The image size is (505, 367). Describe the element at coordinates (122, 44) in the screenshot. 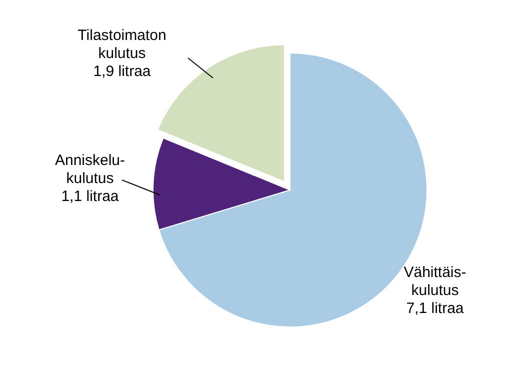

I see `slice-label: Tilastoimaton kulutus` at that location.